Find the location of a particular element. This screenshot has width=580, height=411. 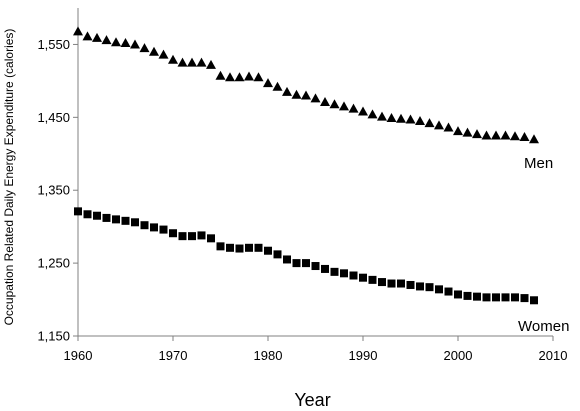

x-tick-label: 1970 is located at coordinates (173, 355).